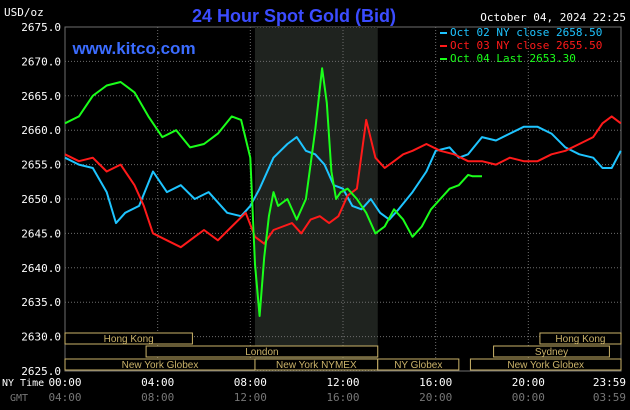  Describe the element at coordinates (41, 337) in the screenshot. I see `y-tick-label: 2630.0` at that location.